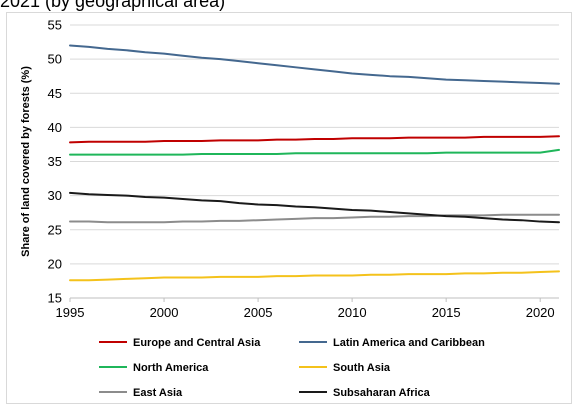 Image resolution: width=580 pixels, height=406 pixels. I want to click on y-tick-labels: 15 20 25 30 35 40 45 50 55, so click(55, 162).